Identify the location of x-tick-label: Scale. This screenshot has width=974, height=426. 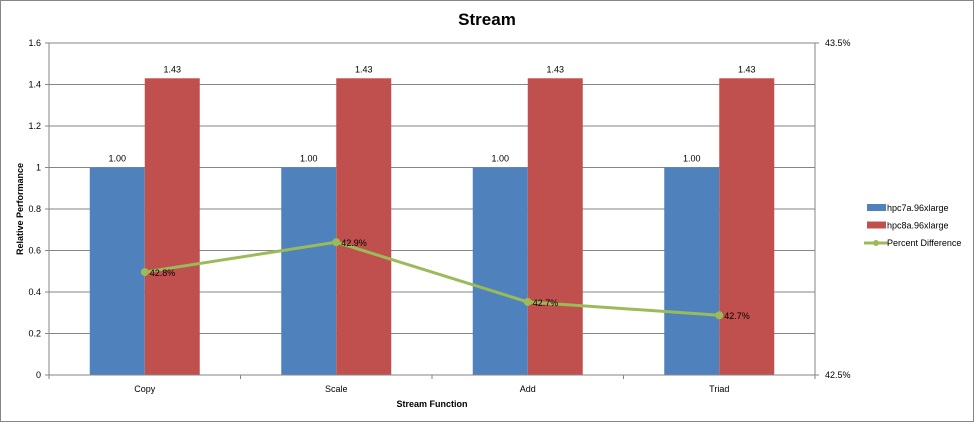
(336, 389).